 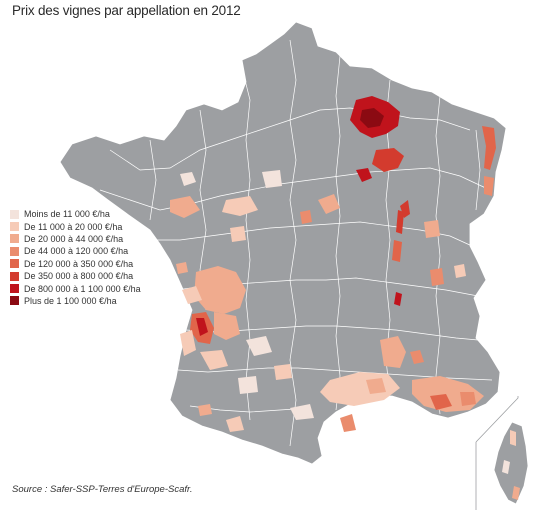 I want to click on alsace-region, so click(x=489, y=148).